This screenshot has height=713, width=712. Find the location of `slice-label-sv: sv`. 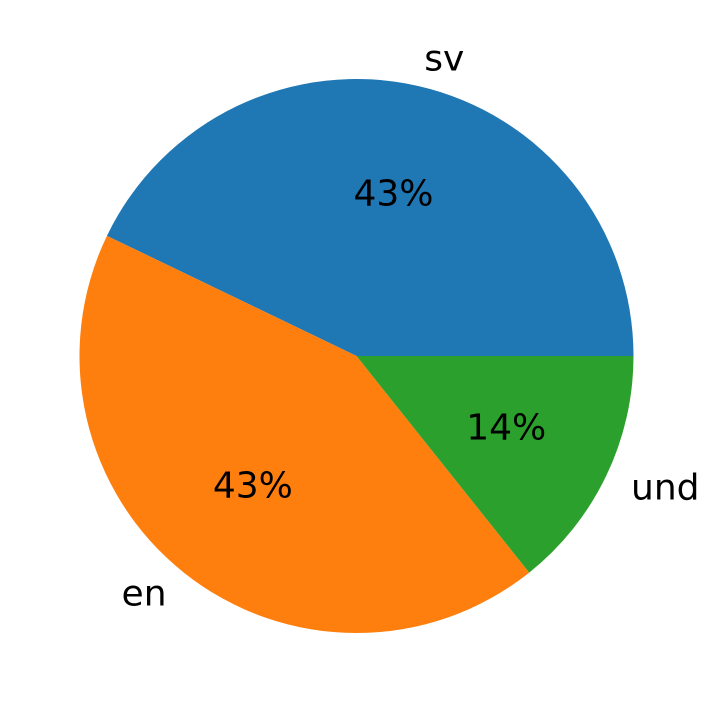

slice-label-sv: sv is located at coordinates (444, 58).